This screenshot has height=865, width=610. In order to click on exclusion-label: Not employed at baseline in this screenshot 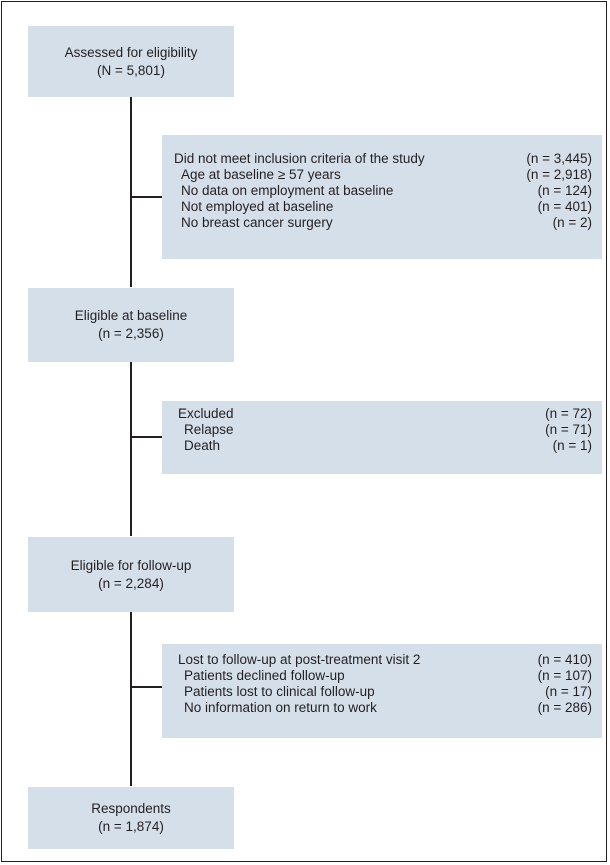, I will do `click(257, 206)`.